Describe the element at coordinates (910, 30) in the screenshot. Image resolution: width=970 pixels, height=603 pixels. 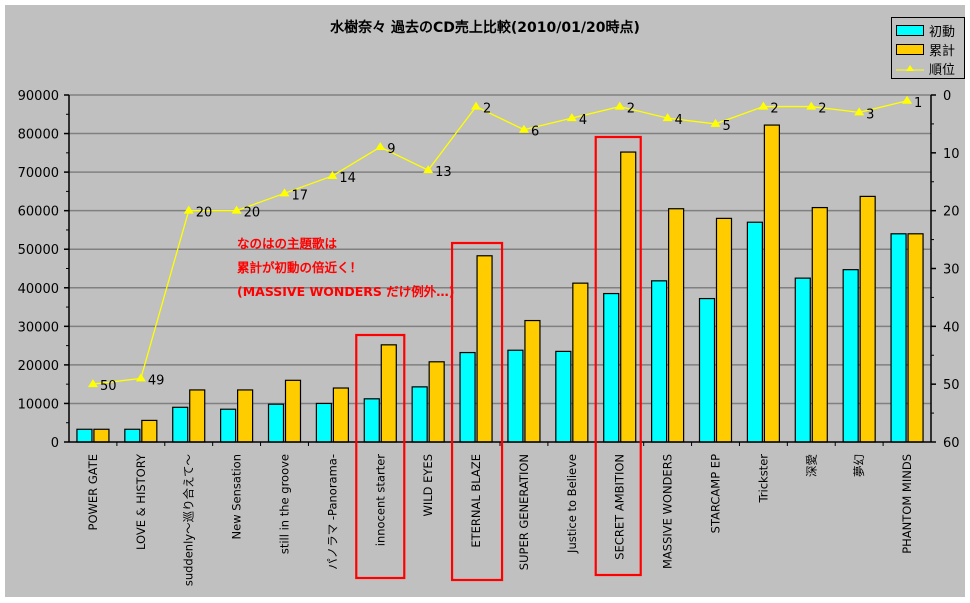
I see `legend-swatch-cyan-icon` at that location.